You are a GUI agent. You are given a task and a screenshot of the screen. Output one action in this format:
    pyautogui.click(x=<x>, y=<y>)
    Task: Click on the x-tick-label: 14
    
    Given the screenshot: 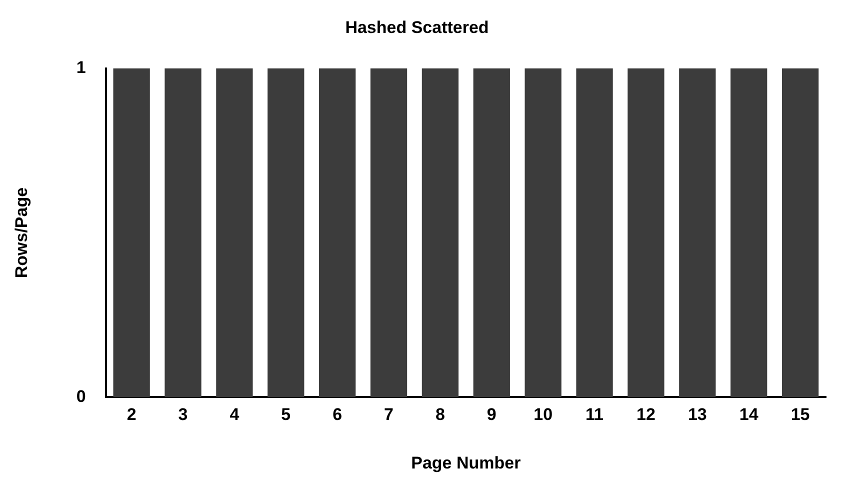 What is the action you would take?
    pyautogui.click(x=749, y=414)
    